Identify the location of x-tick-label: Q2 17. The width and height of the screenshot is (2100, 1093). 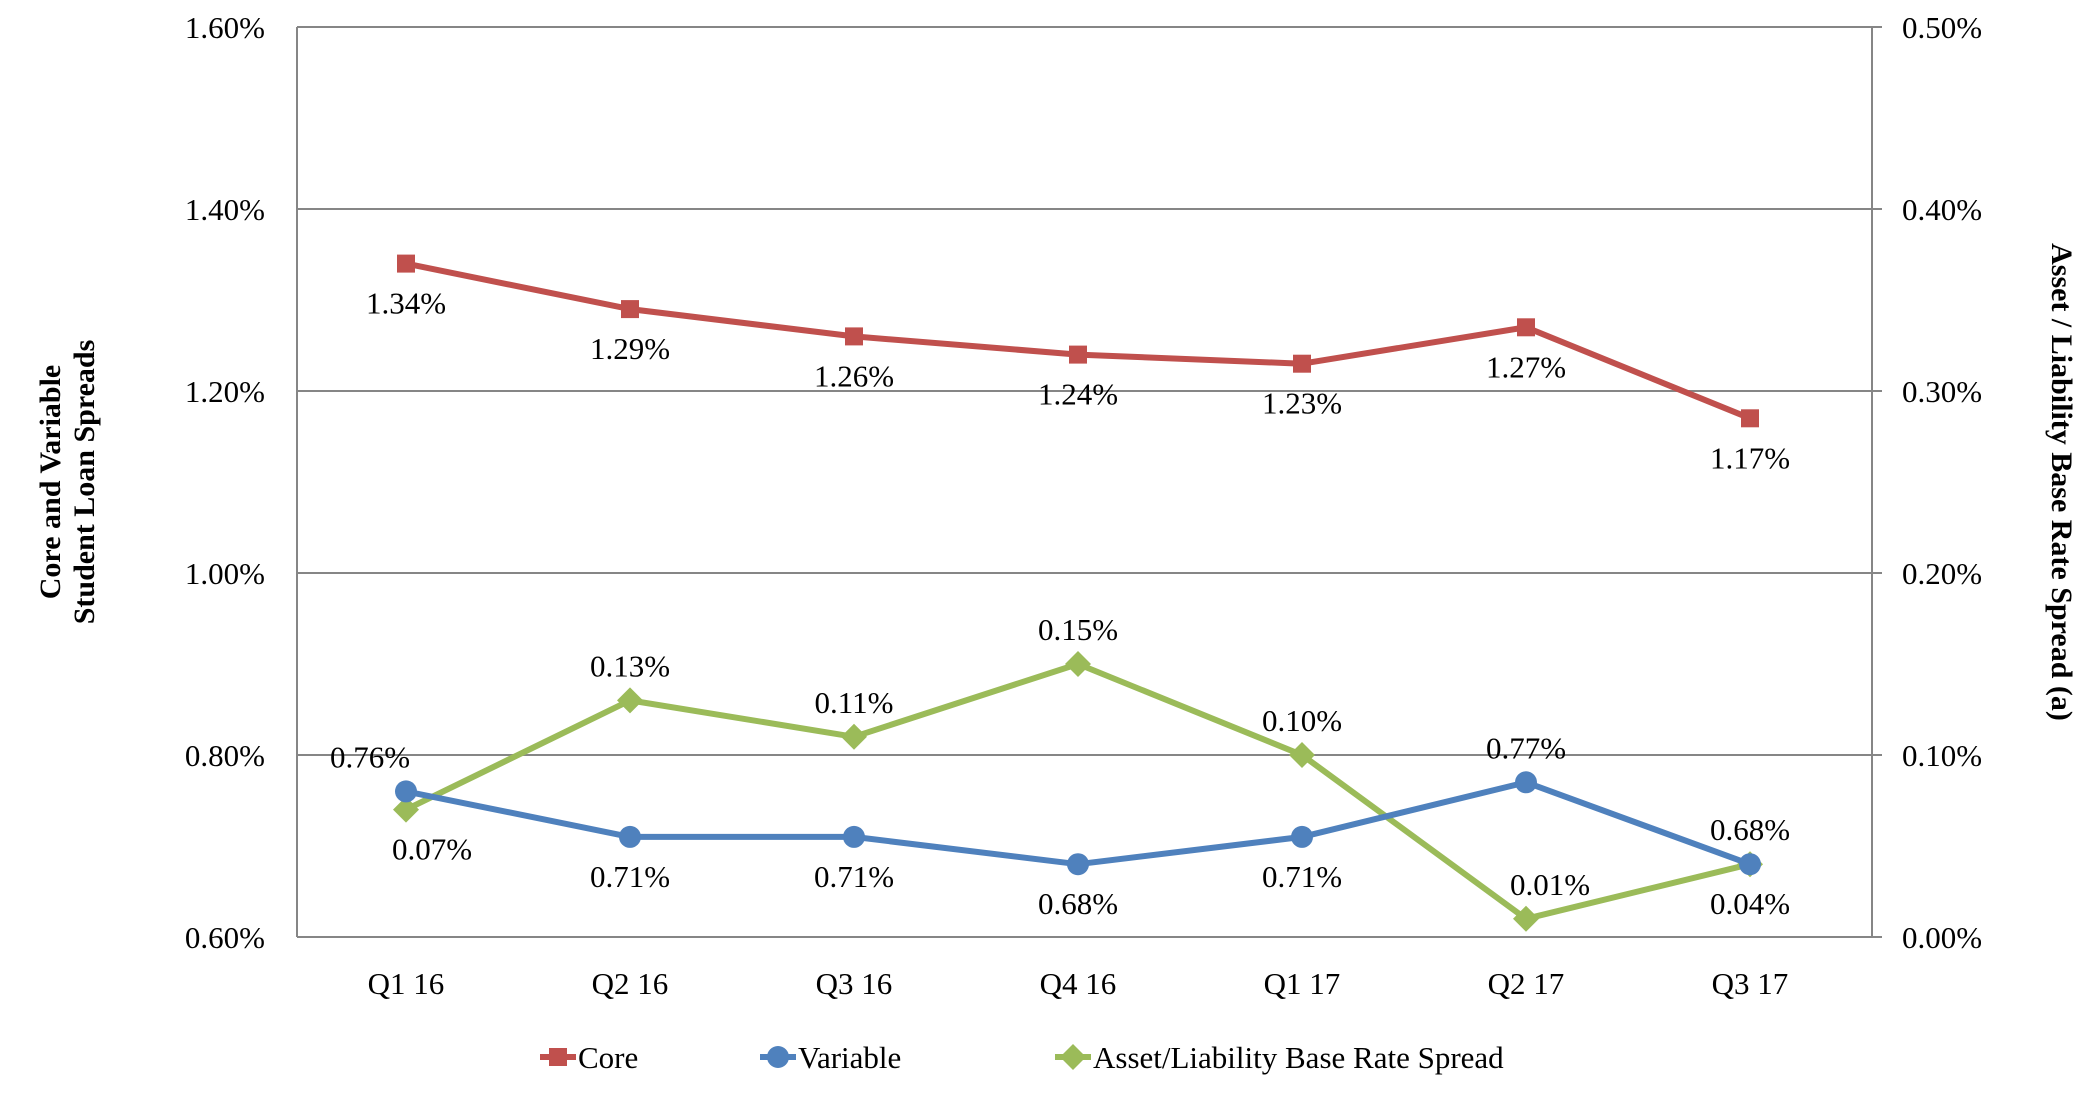
(1526, 983).